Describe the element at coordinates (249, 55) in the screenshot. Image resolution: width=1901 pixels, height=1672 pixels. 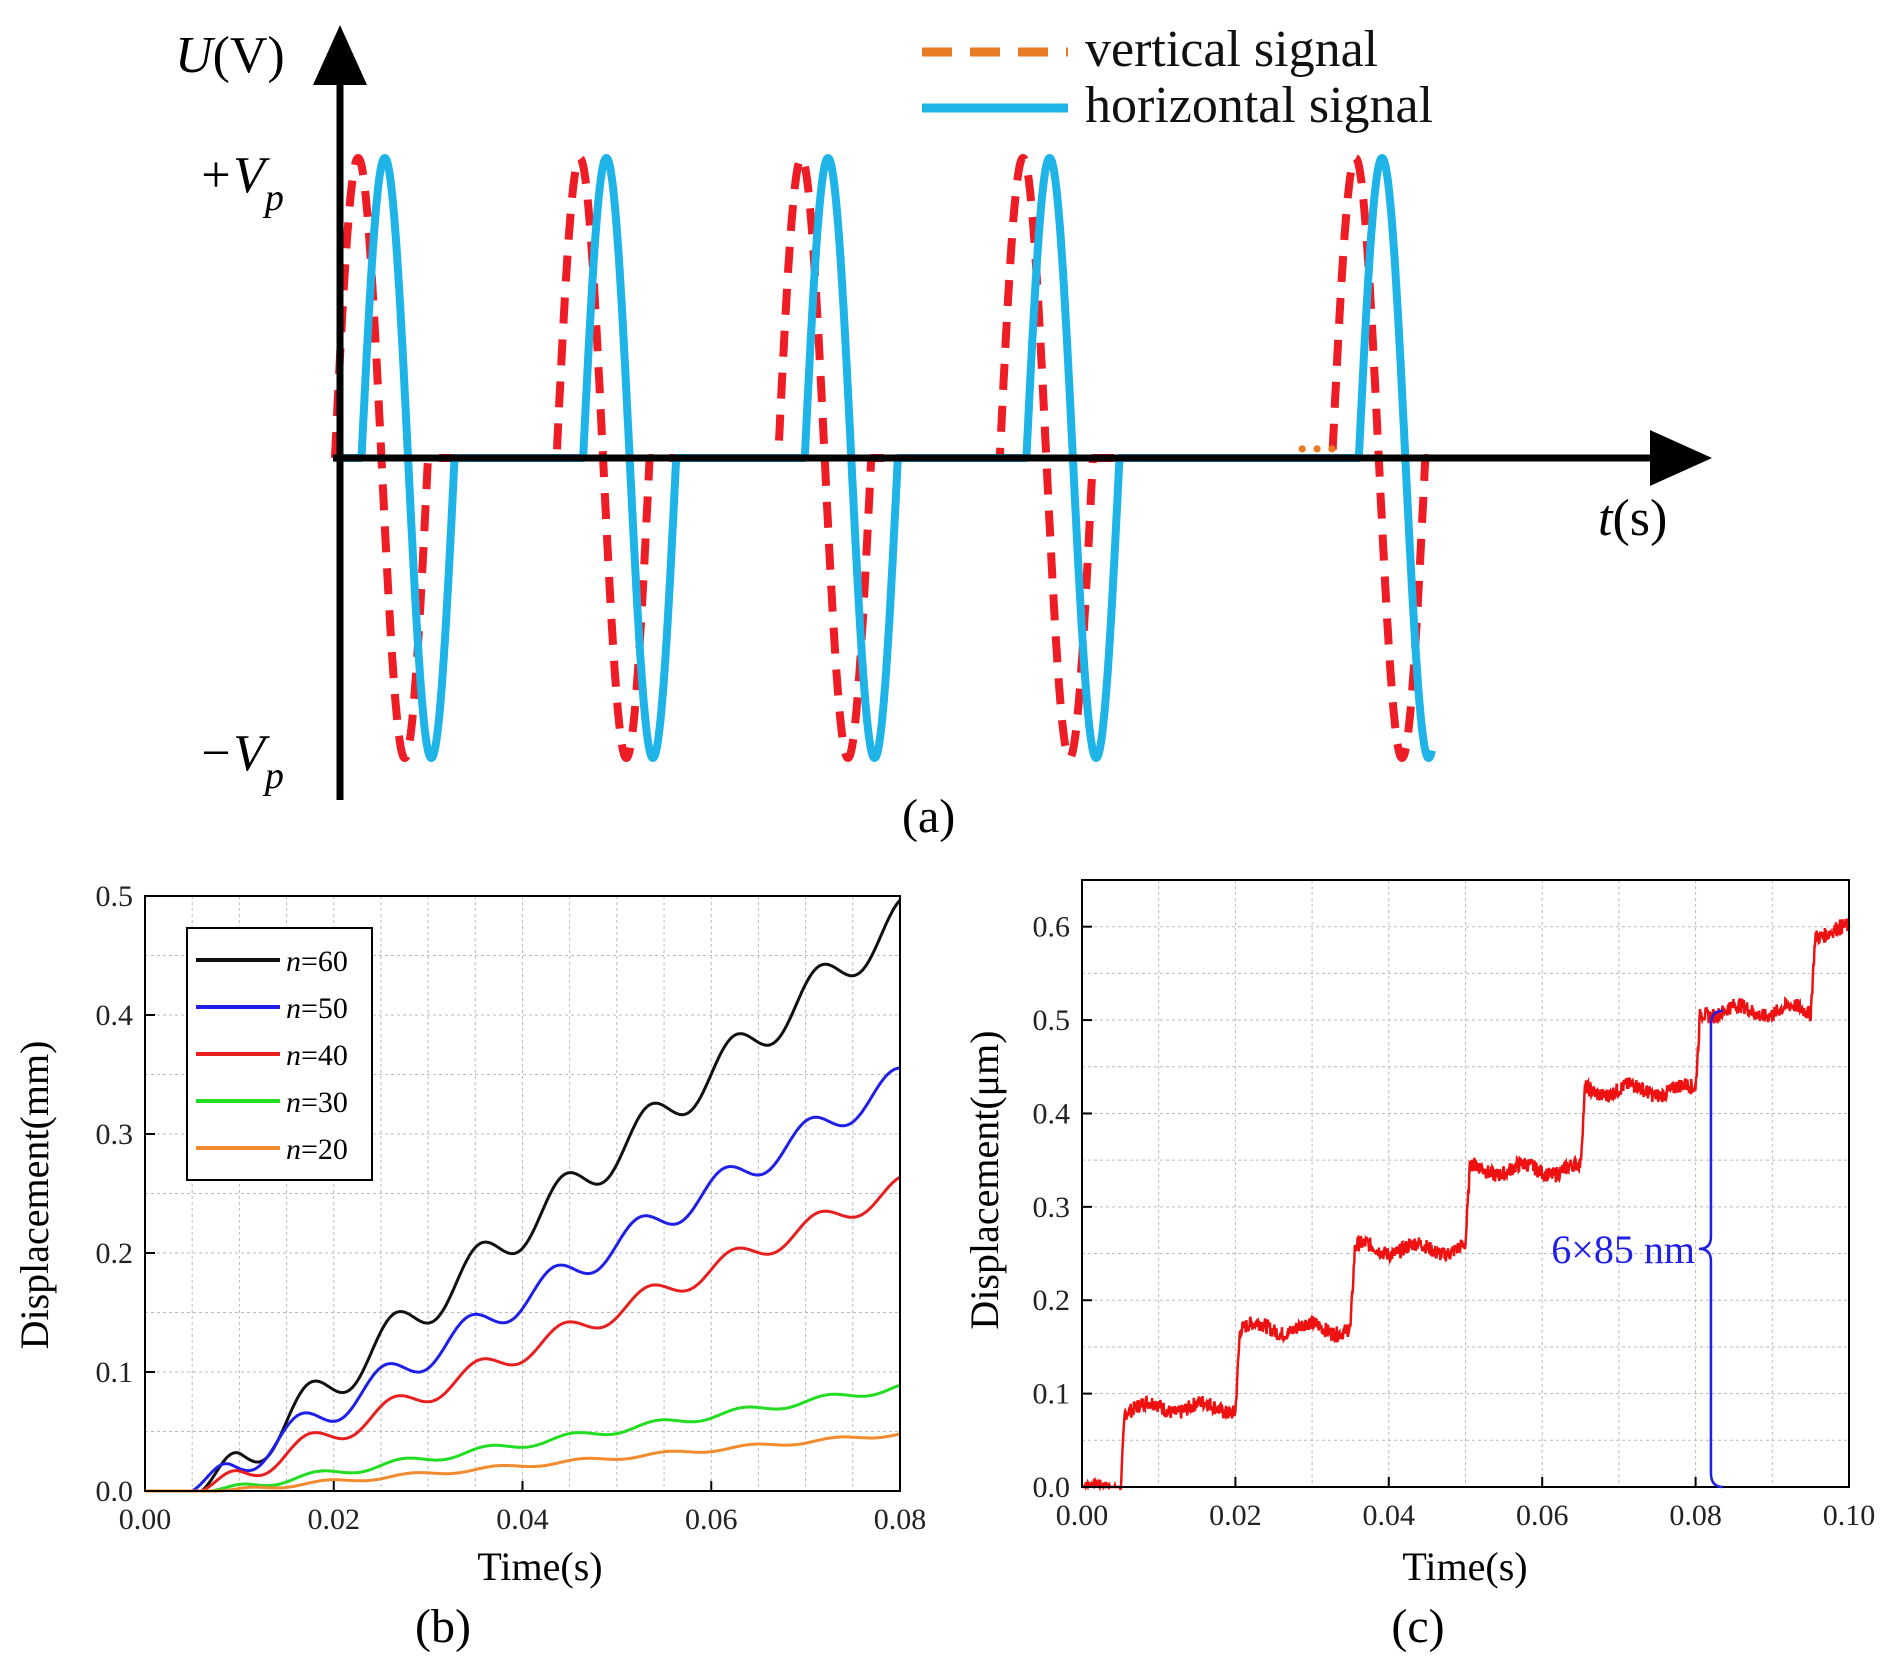
I see `panel-a-ylabel-unit: (V)` at that location.